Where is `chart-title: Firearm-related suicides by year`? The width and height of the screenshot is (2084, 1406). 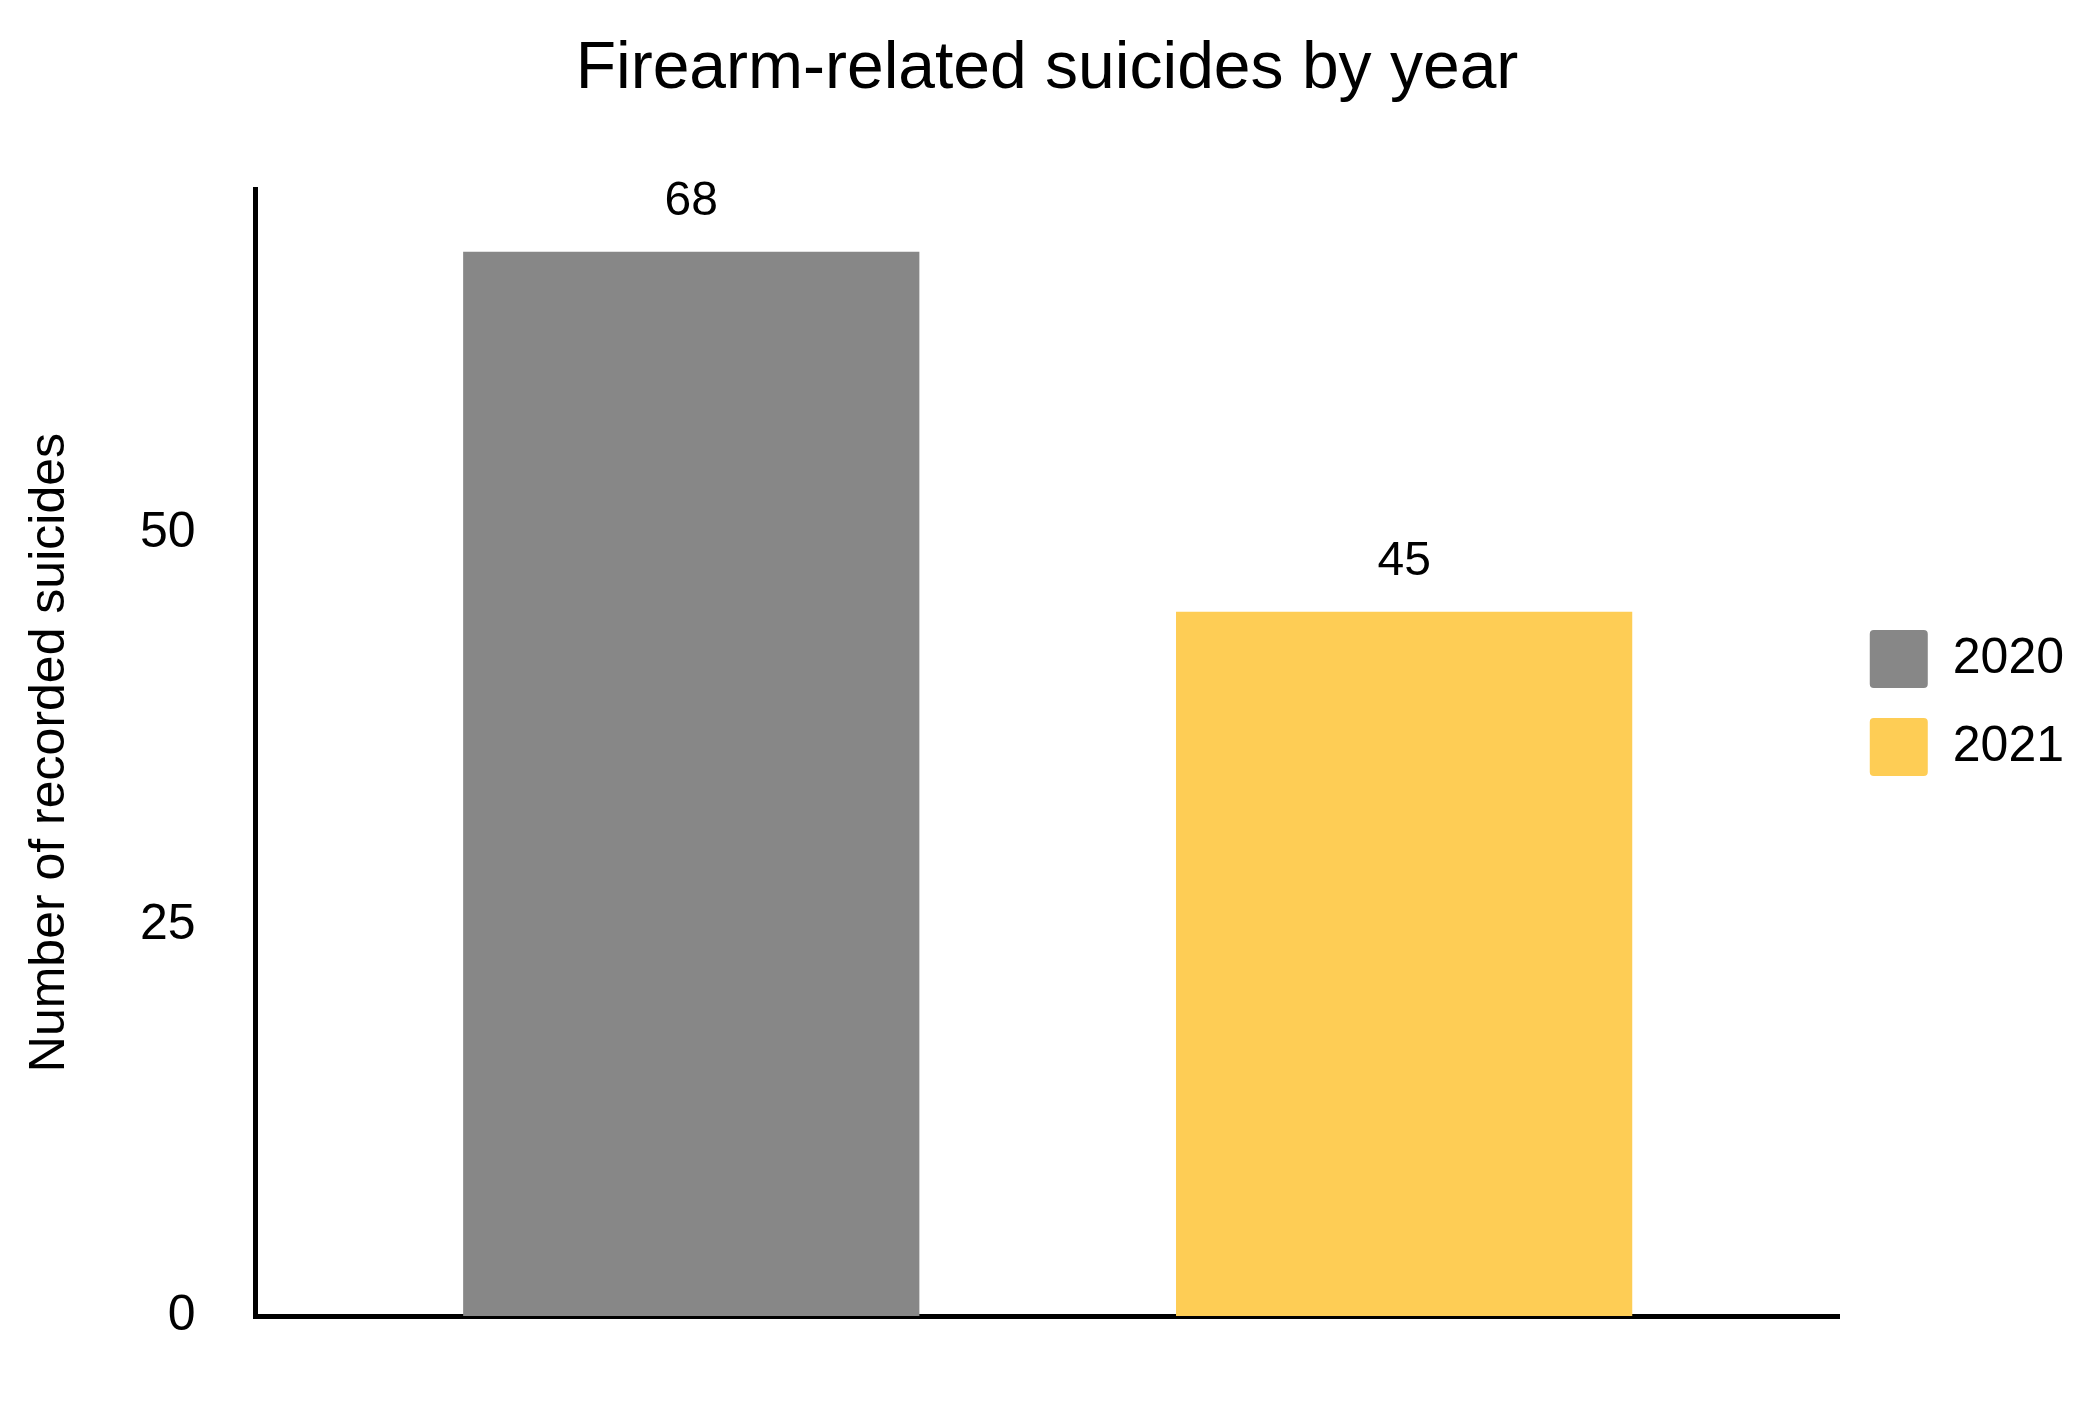
chart-title: Firearm-related suicides by year is located at coordinates (1047, 64).